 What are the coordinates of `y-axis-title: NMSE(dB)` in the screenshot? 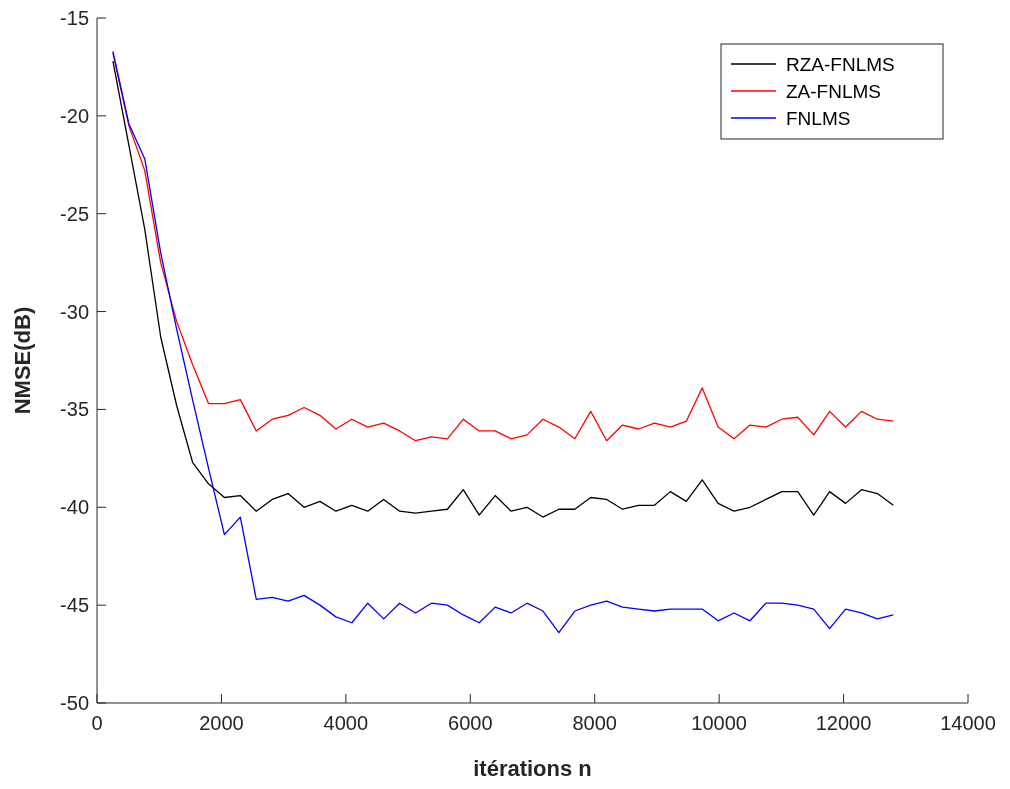 It's located at (22, 360).